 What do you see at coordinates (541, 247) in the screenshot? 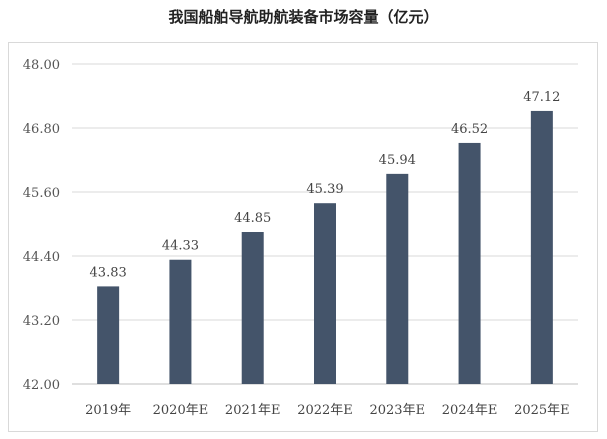
I see `bar-2025年E` at bounding box center [541, 247].